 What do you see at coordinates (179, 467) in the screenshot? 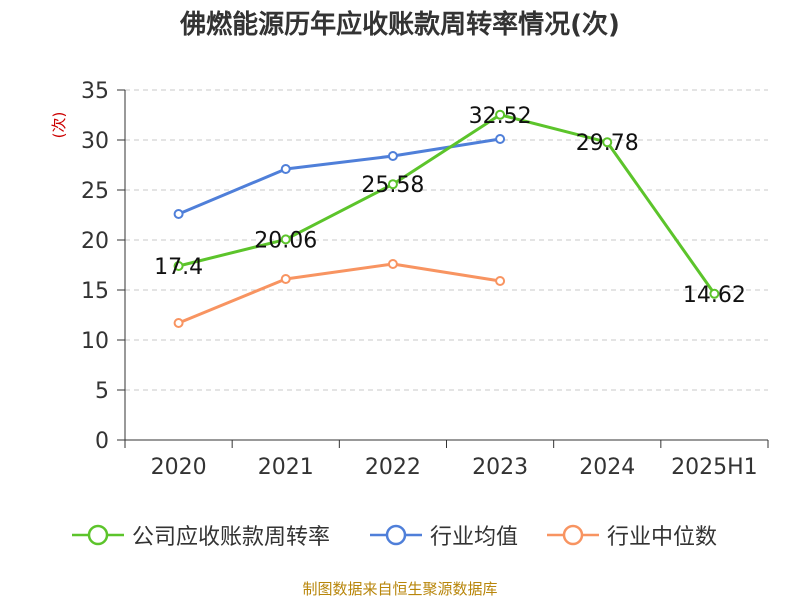
I see `x-tick-label: 2020` at bounding box center [179, 467].